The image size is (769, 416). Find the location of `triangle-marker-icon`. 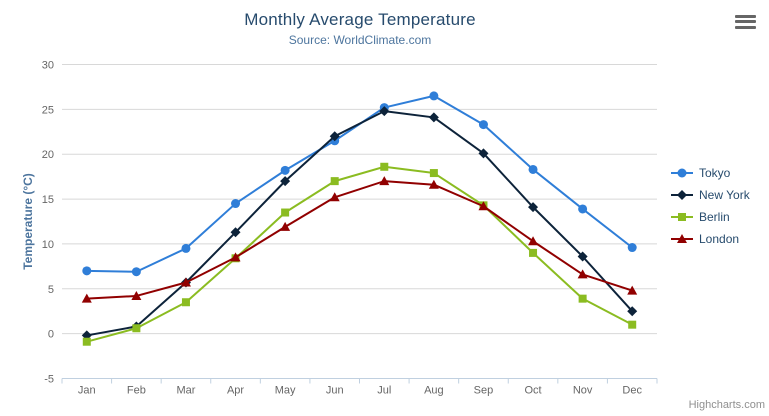

triangle-marker-icon is located at coordinates (682, 238).